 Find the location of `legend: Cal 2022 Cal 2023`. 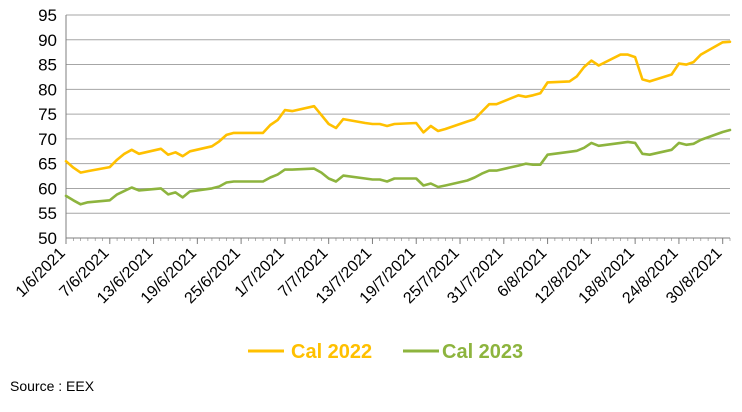

legend: Cal 2022 Cal 2023 is located at coordinates (385, 352).